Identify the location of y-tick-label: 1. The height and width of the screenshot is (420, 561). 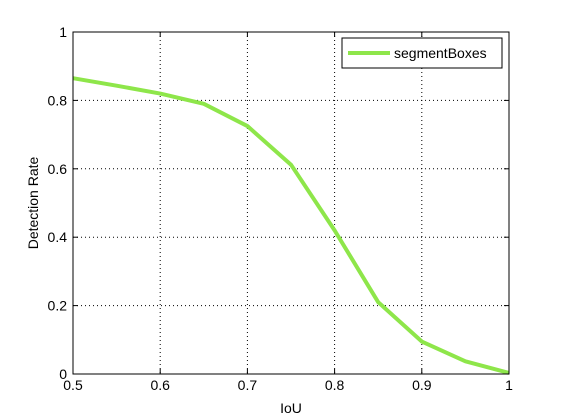
(63, 32).